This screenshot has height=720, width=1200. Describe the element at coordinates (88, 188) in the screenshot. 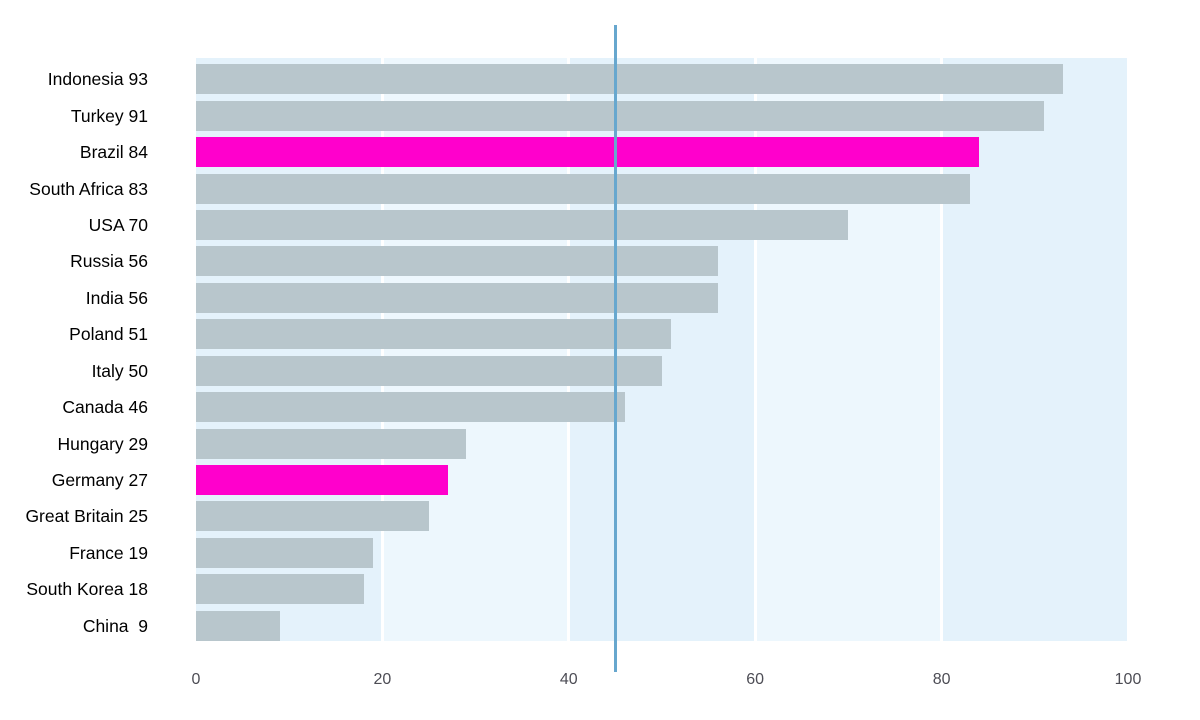

I see `y-axis-label: South Africa 83` at that location.